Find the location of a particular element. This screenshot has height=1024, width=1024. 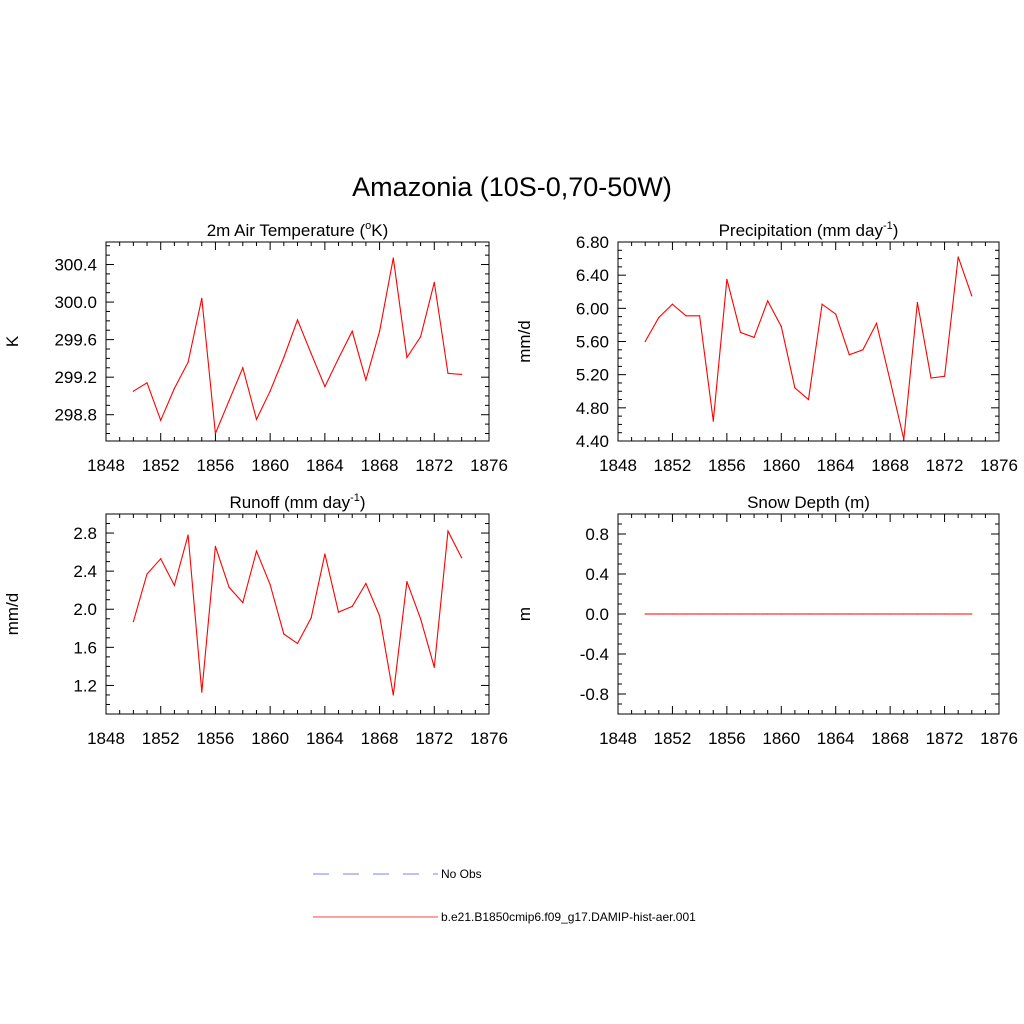

panel-title: Precipitation (mm day-1) is located at coordinates (809, 230).